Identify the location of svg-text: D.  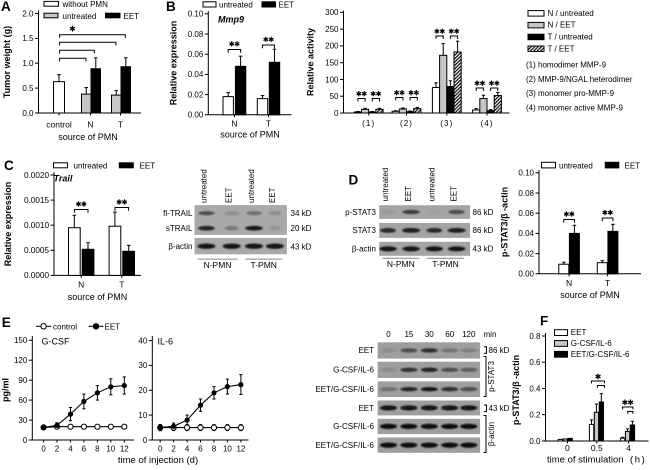
(354, 180).